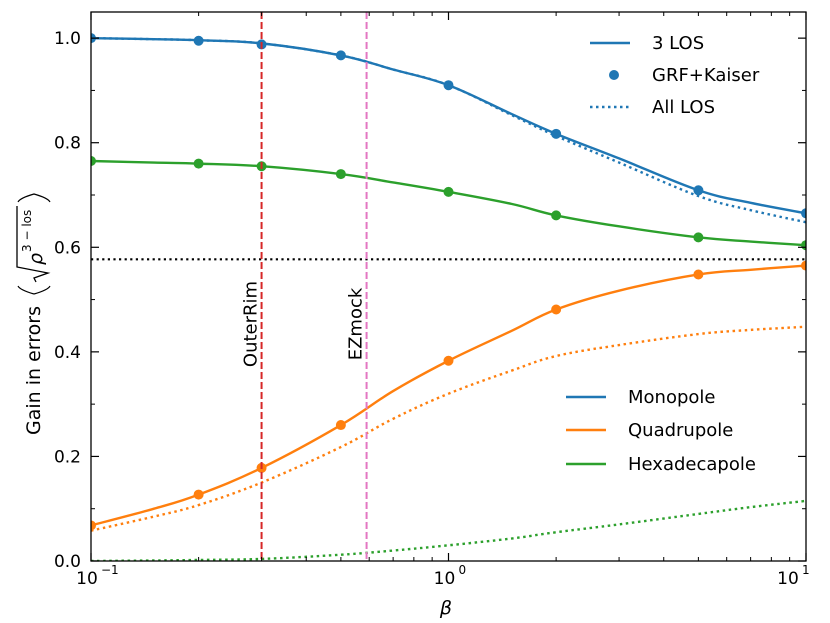  Describe the element at coordinates (445, 608) in the screenshot. I see `x-axis-label: β` at that location.